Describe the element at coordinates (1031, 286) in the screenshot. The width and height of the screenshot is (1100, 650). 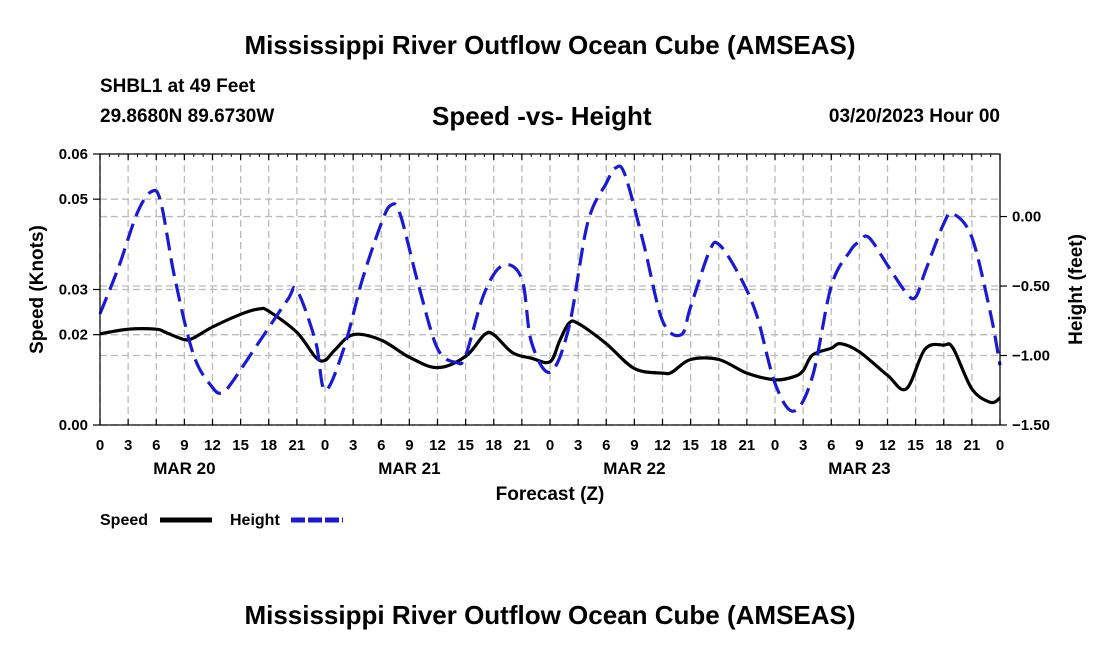
I see `y2-tick-label: −0.50` at that location.